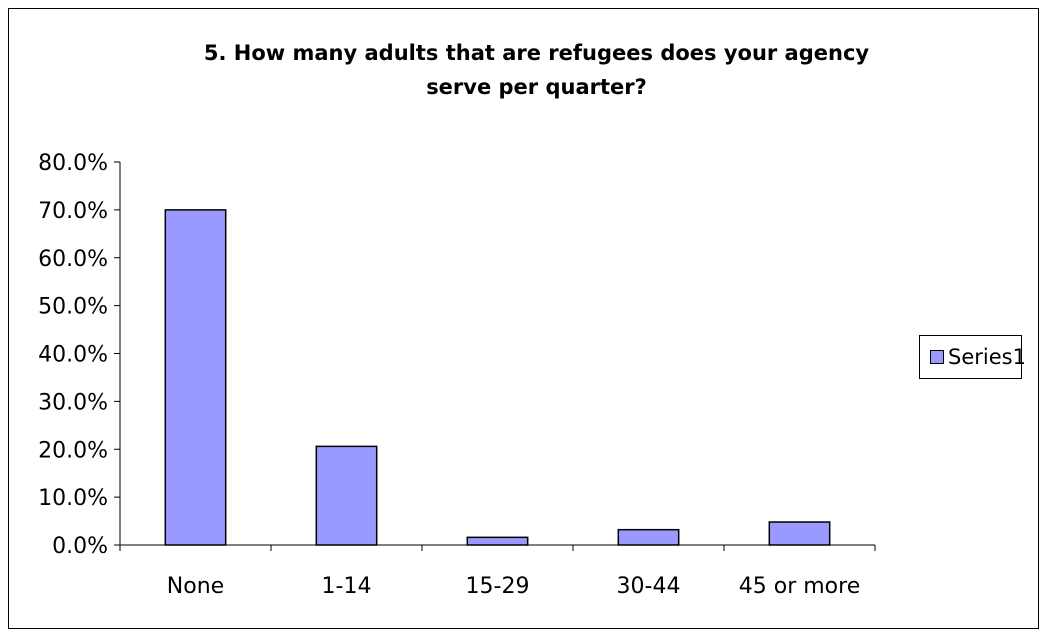 The height and width of the screenshot is (637, 1047). Describe the element at coordinates (73, 402) in the screenshot. I see `y-tick-label: 30.0%` at that location.